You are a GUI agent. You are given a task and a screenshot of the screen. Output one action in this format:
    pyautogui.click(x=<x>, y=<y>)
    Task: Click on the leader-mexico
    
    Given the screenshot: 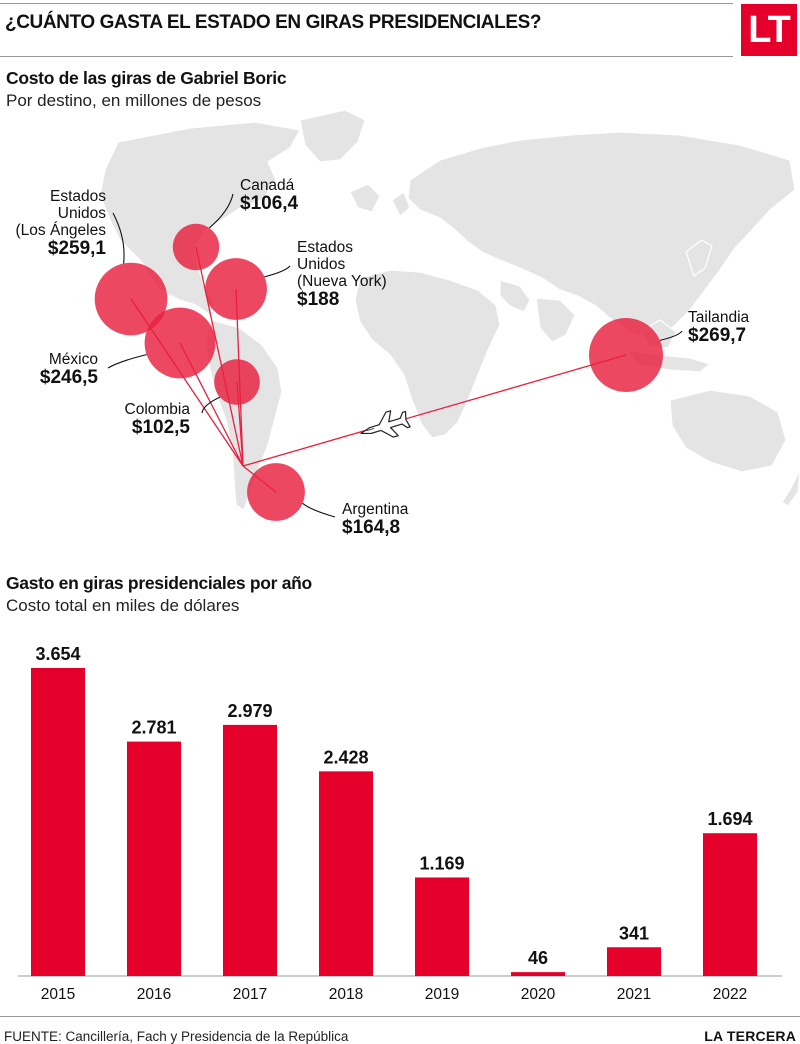 What is the action you would take?
    pyautogui.click(x=127, y=361)
    